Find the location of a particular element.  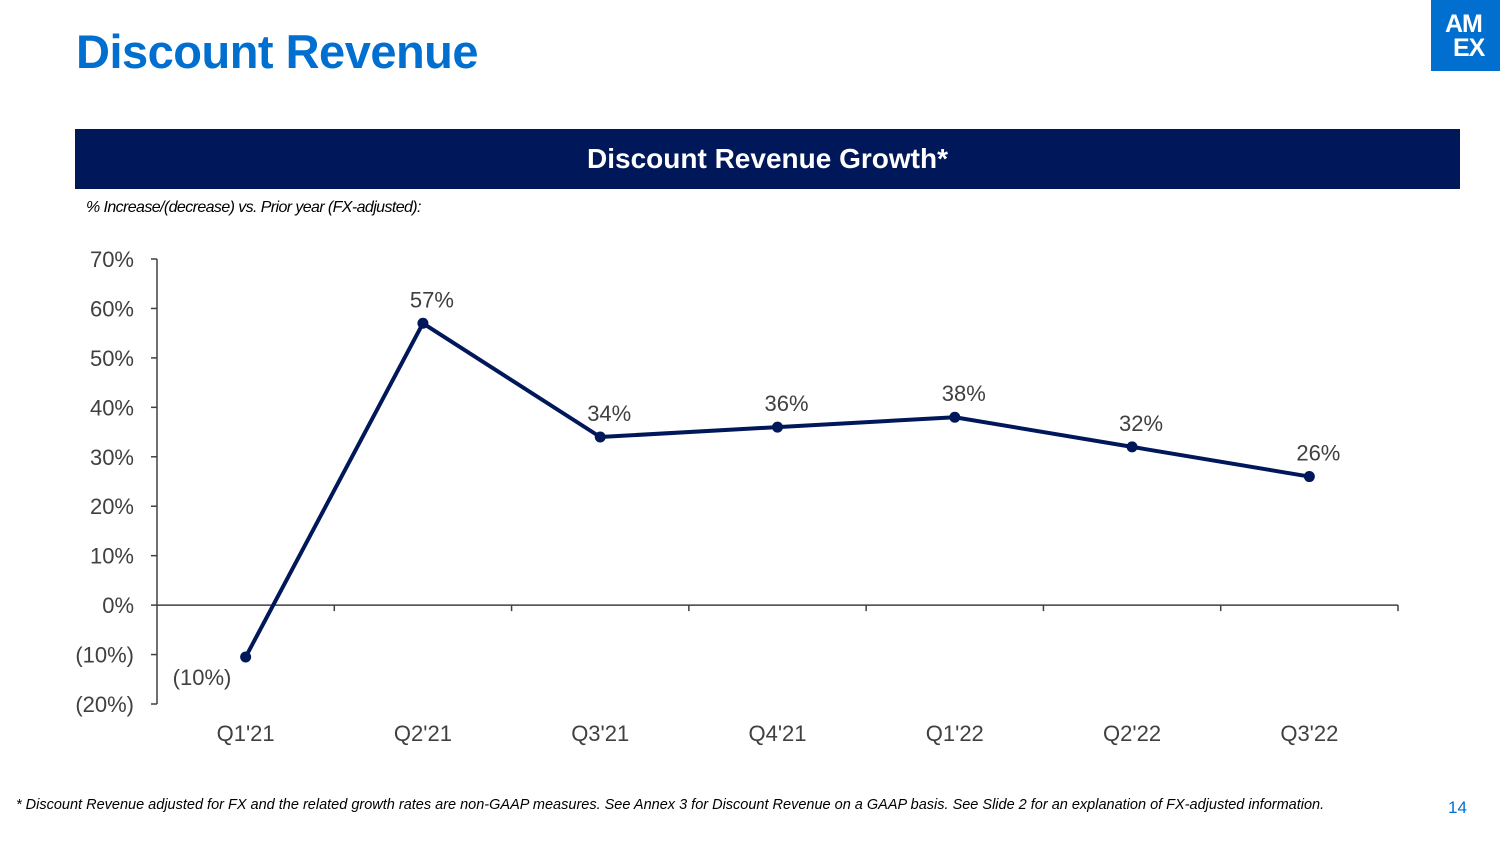

page-title: Discount Revenue is located at coordinates (277, 51).